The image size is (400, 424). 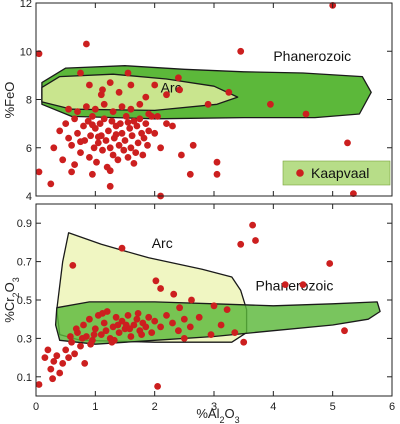 I want to click on bottom-x-tick-label: 0, so click(x=36, y=407).